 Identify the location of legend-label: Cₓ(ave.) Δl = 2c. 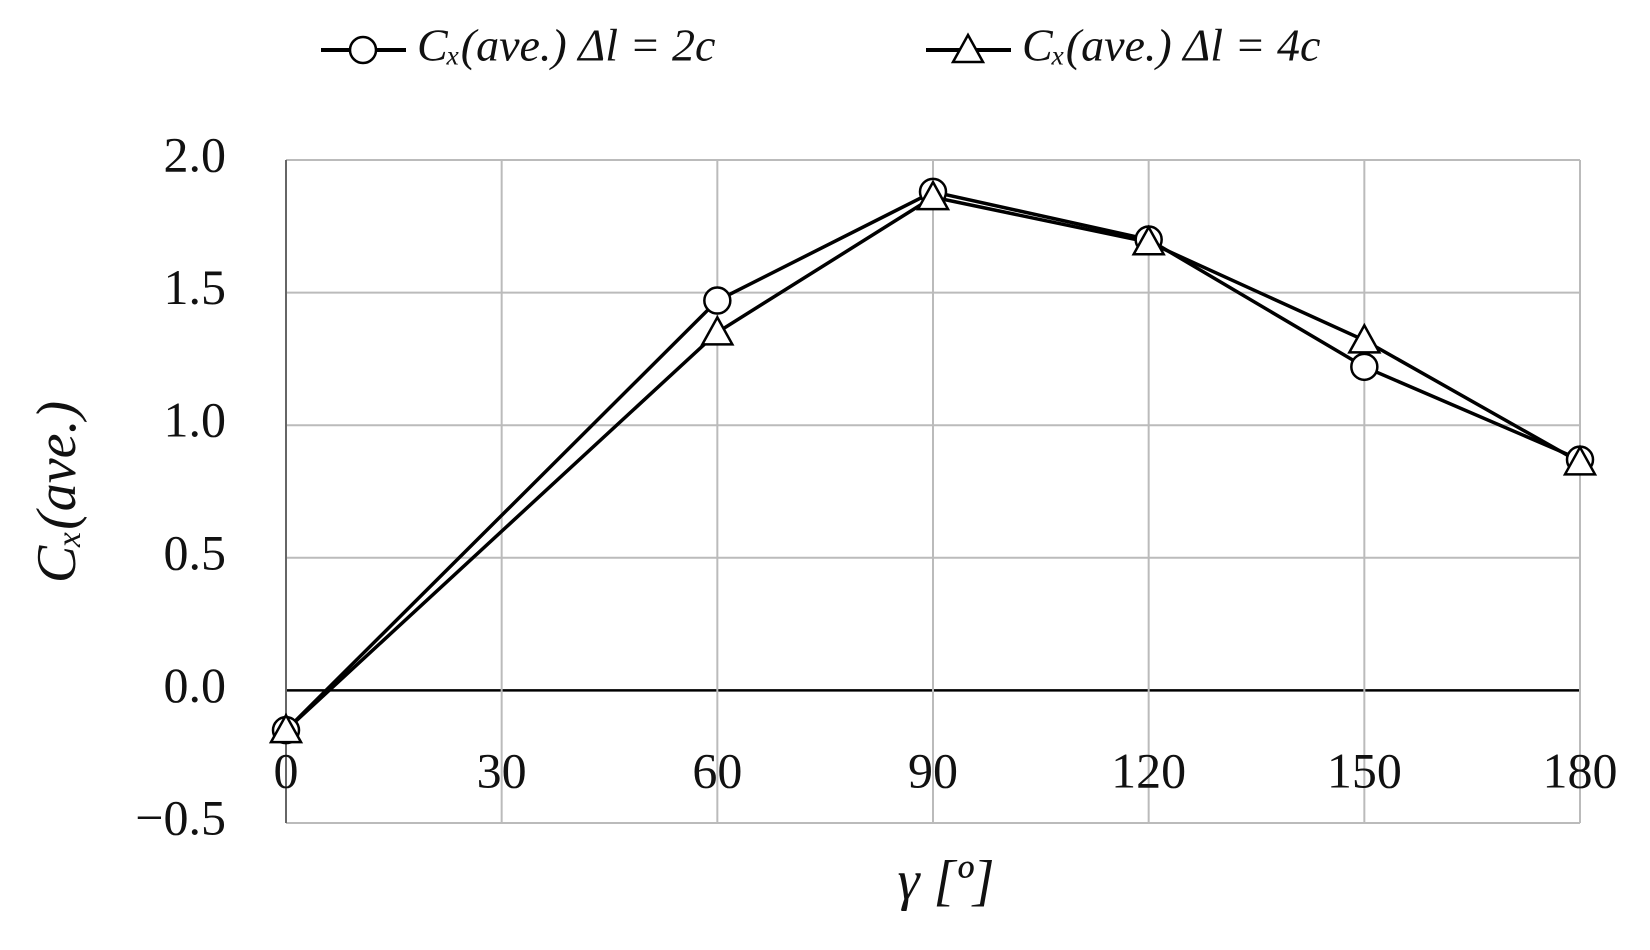
(566, 45).